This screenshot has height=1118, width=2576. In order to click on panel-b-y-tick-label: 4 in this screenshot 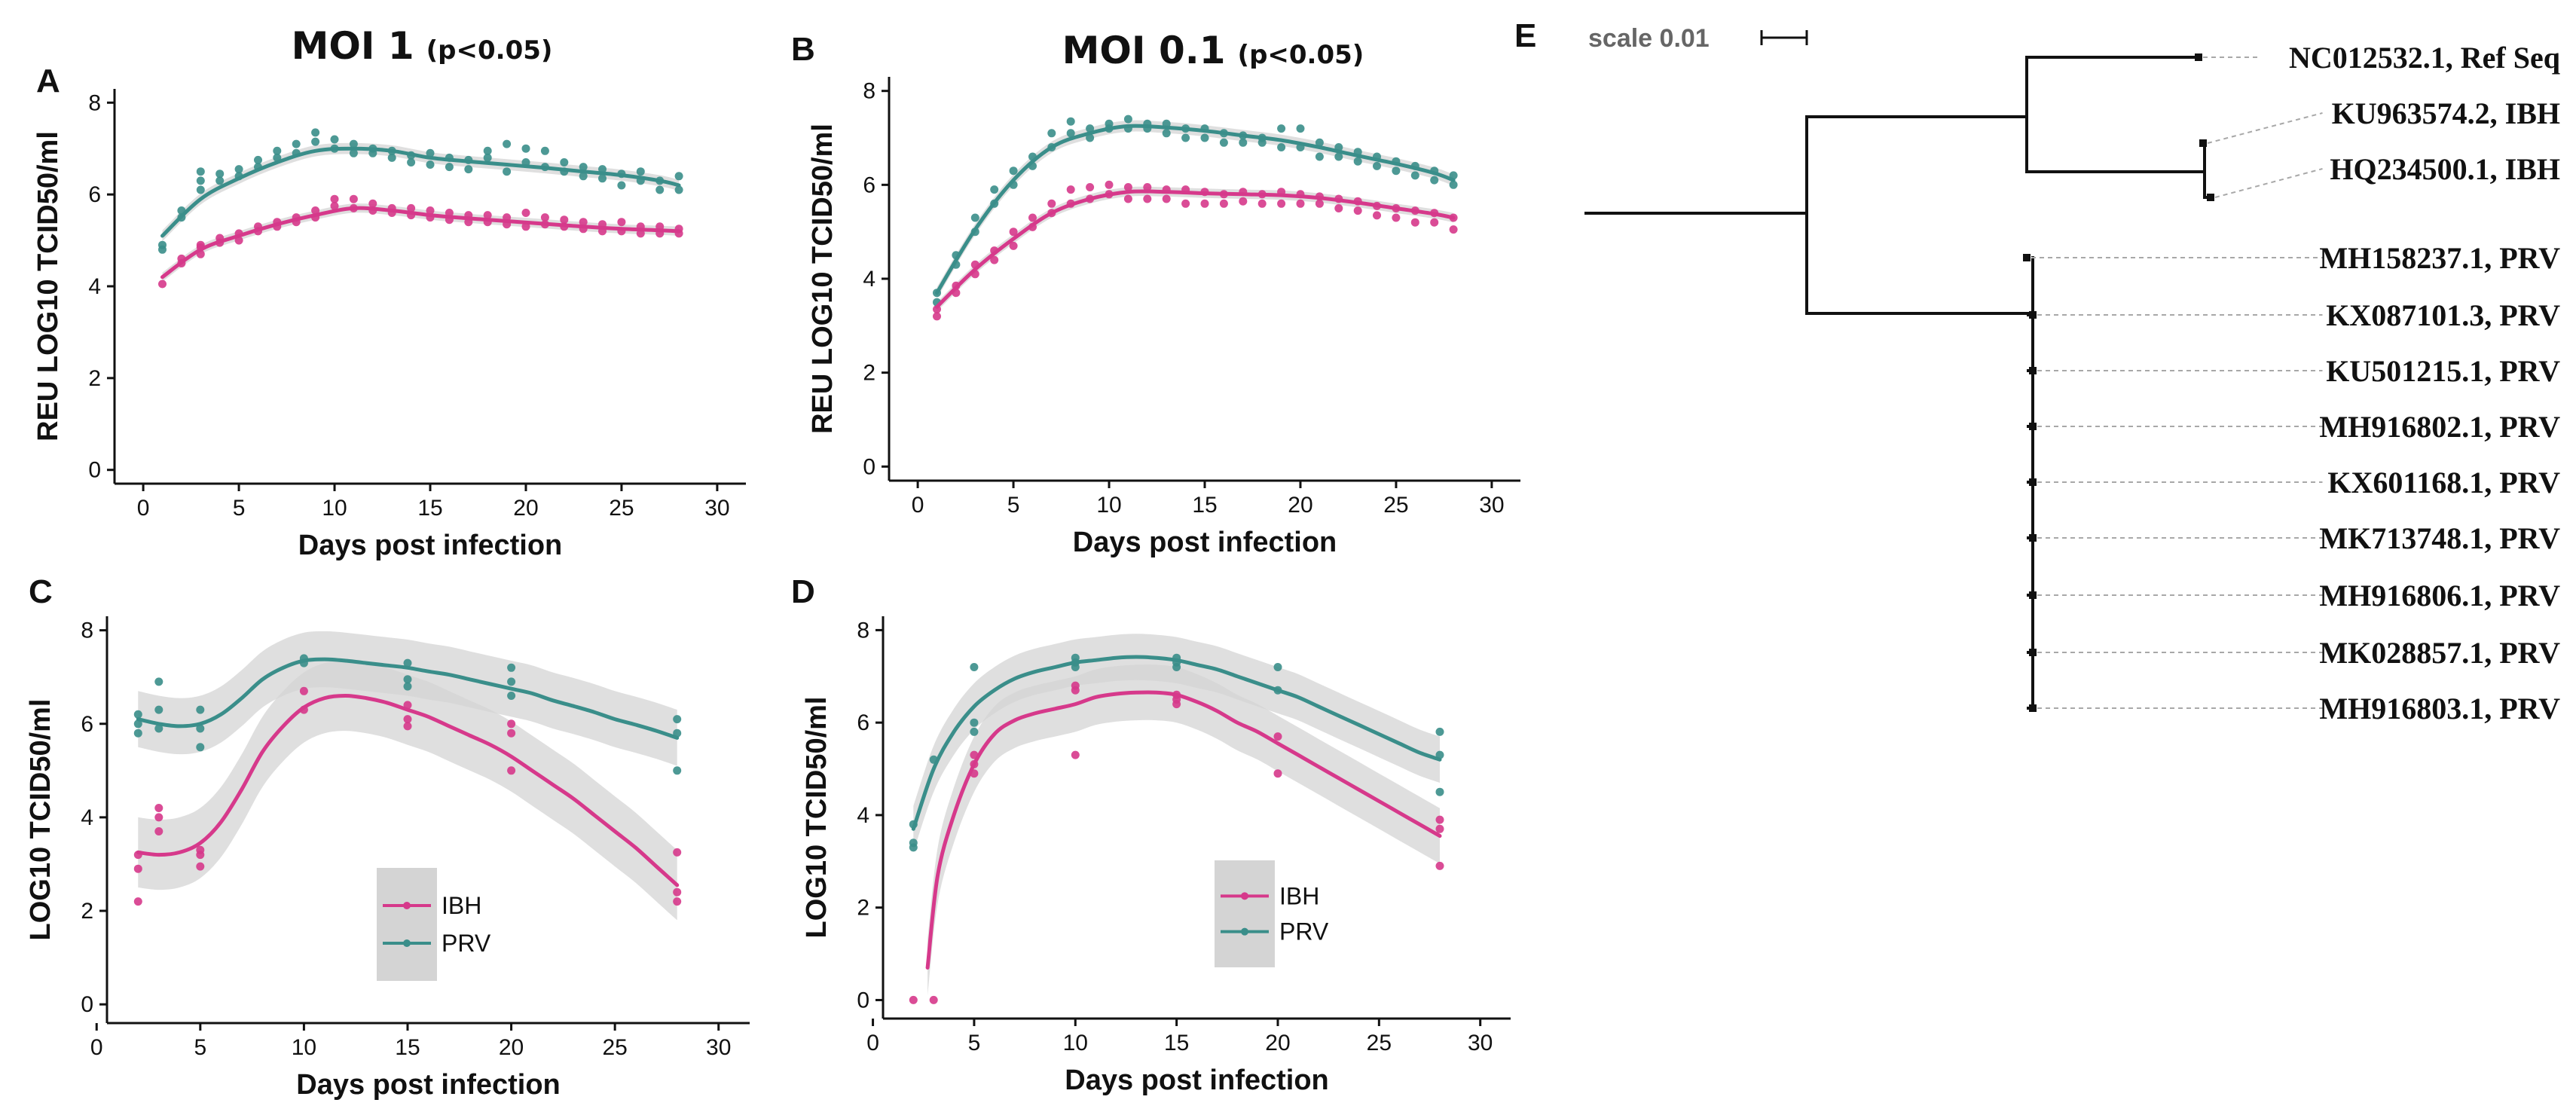, I will do `click(869, 279)`.